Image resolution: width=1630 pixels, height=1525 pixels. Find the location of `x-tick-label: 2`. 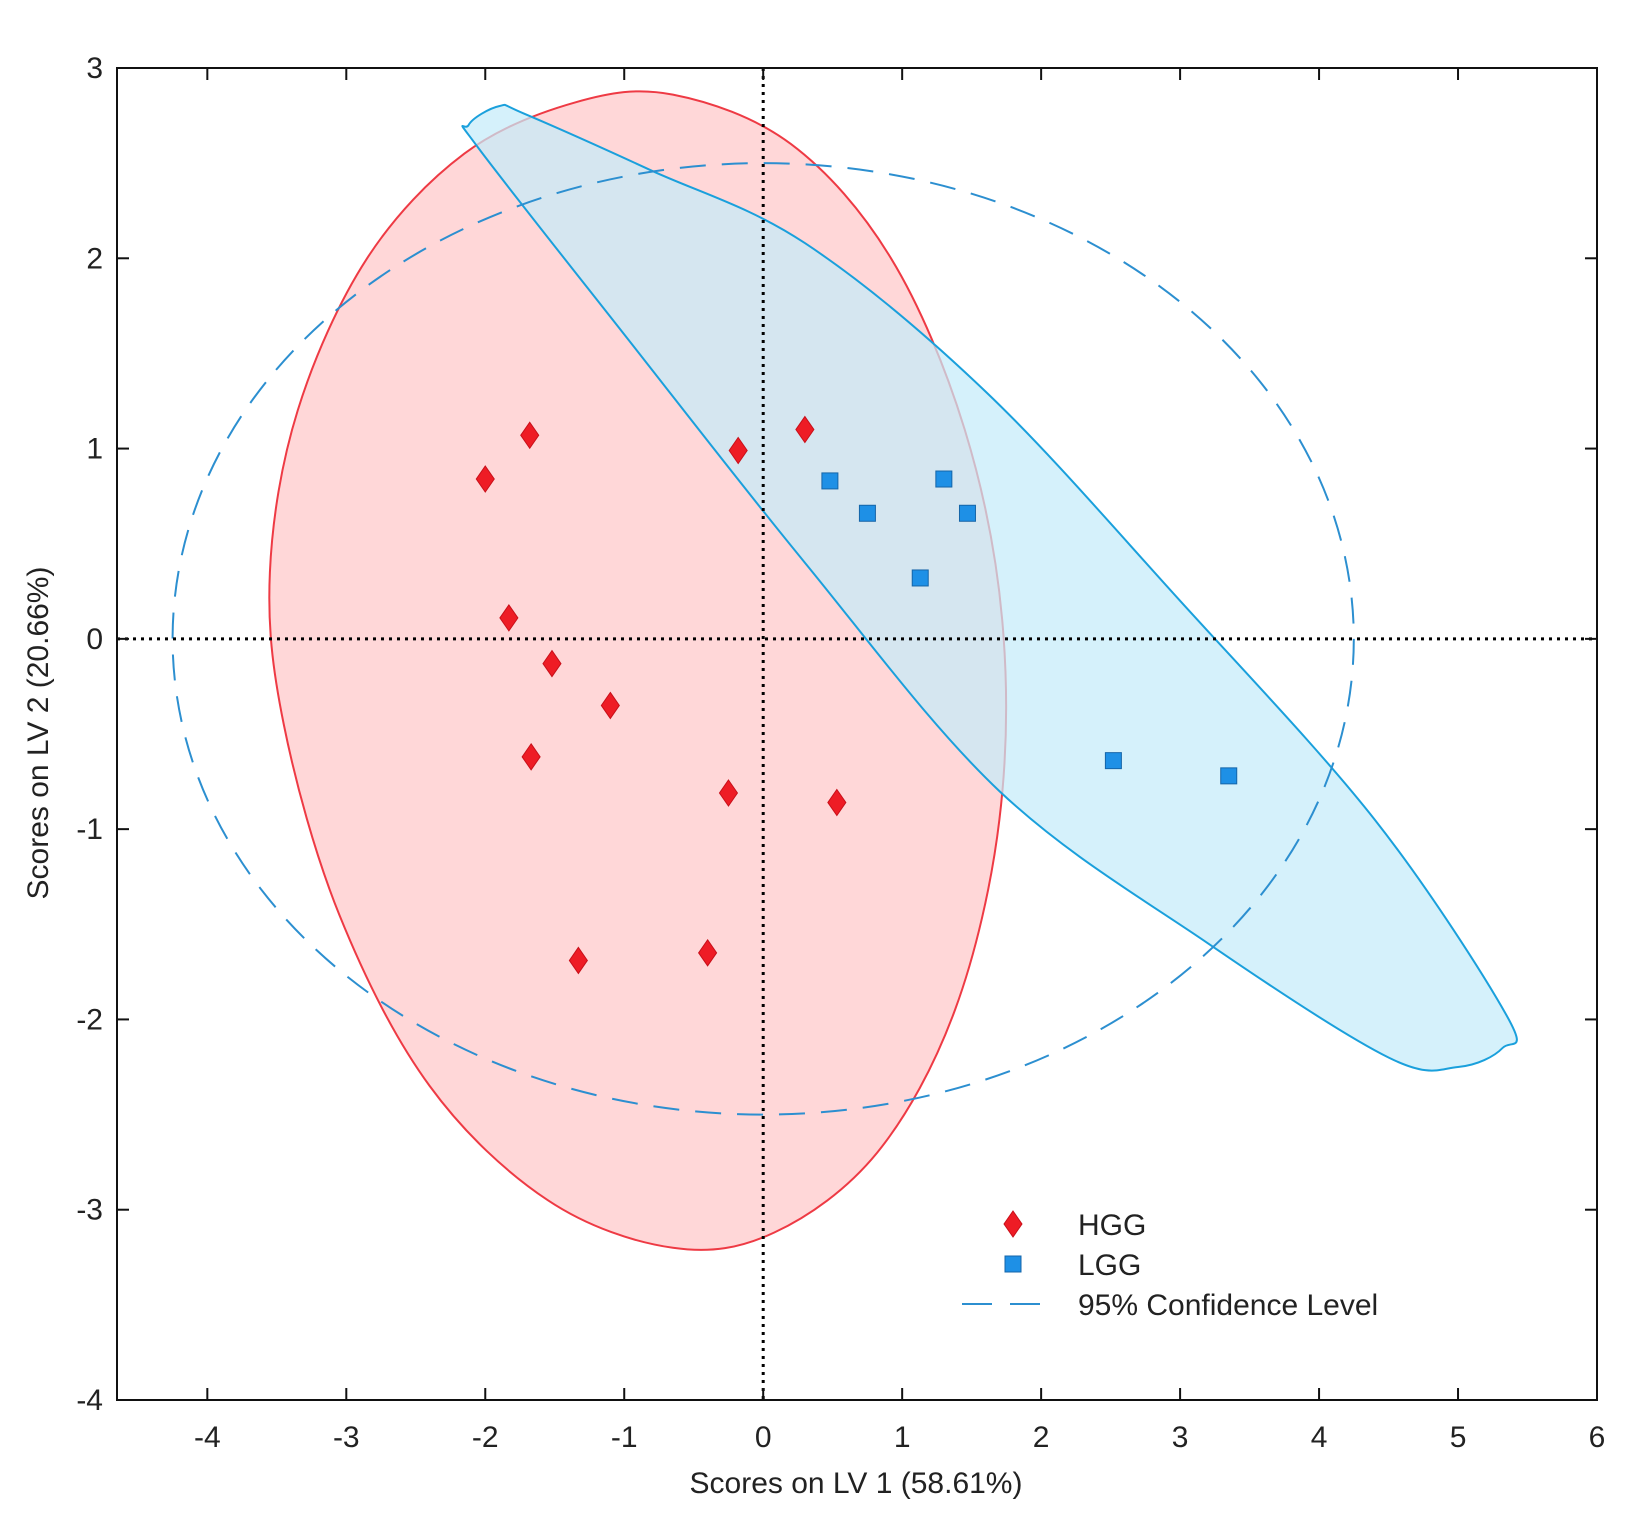

x-tick-label: 2 is located at coordinates (1041, 1437).